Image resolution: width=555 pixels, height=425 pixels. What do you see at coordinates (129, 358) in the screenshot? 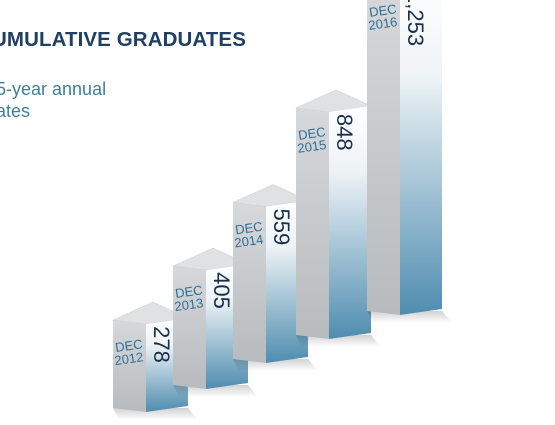
I see `category-label-year: 2012` at bounding box center [129, 358].